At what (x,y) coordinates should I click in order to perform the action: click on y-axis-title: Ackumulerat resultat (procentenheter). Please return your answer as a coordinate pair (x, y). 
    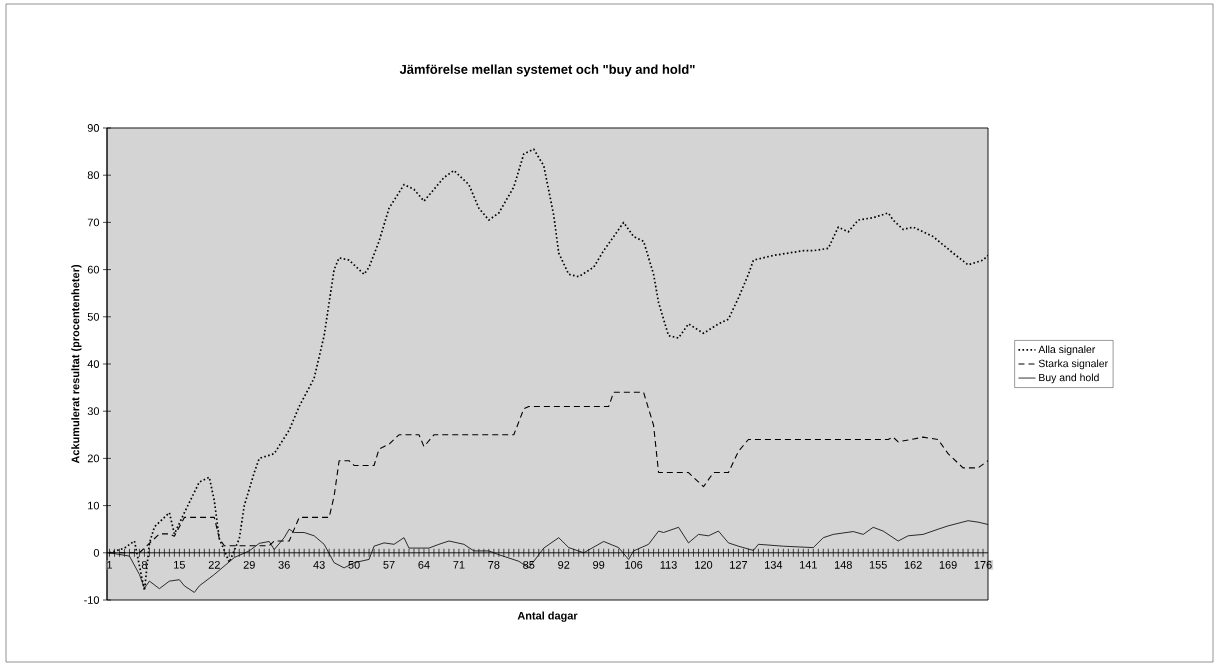
    Looking at the image, I should click on (76, 364).